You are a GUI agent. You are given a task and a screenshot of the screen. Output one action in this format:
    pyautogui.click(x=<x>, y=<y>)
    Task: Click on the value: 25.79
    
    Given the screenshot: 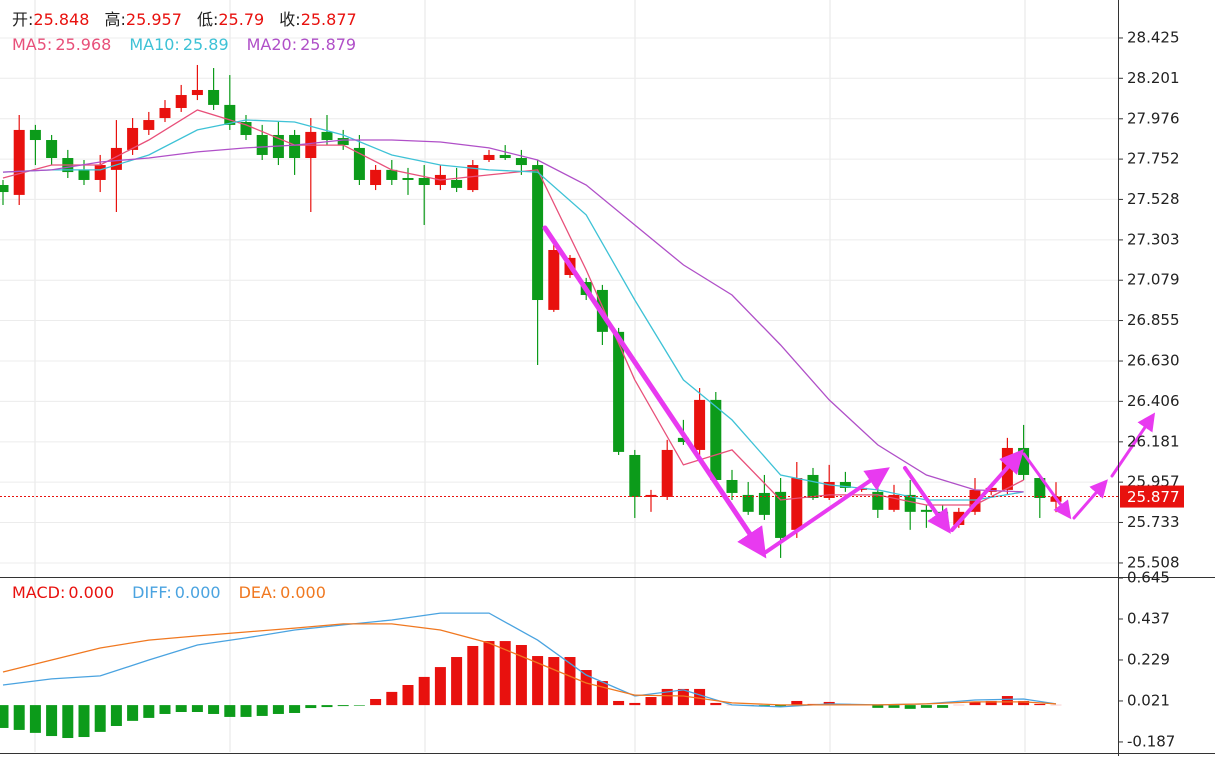 What is the action you would take?
    pyautogui.click(x=241, y=19)
    